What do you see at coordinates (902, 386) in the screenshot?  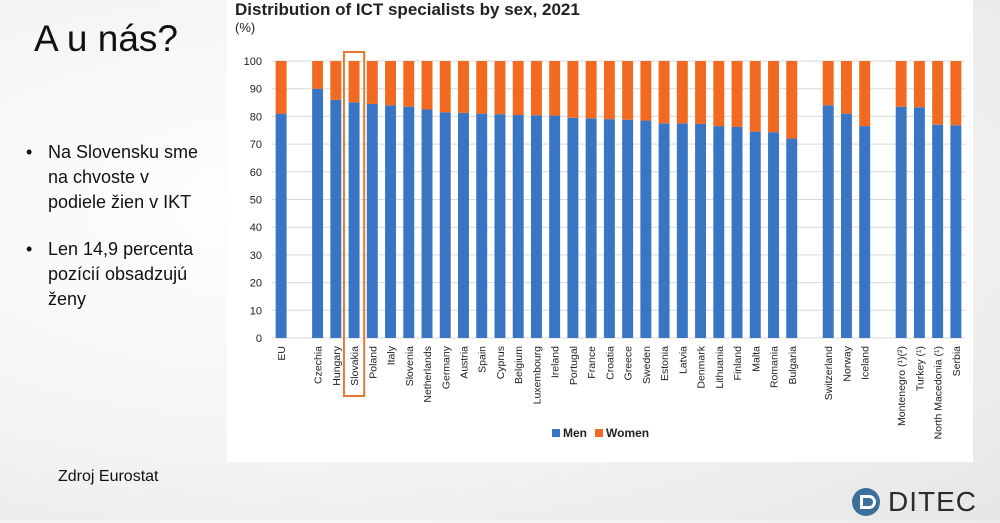 I see `x-tick-label: Montenegro (¹)(²)` at bounding box center [902, 386].